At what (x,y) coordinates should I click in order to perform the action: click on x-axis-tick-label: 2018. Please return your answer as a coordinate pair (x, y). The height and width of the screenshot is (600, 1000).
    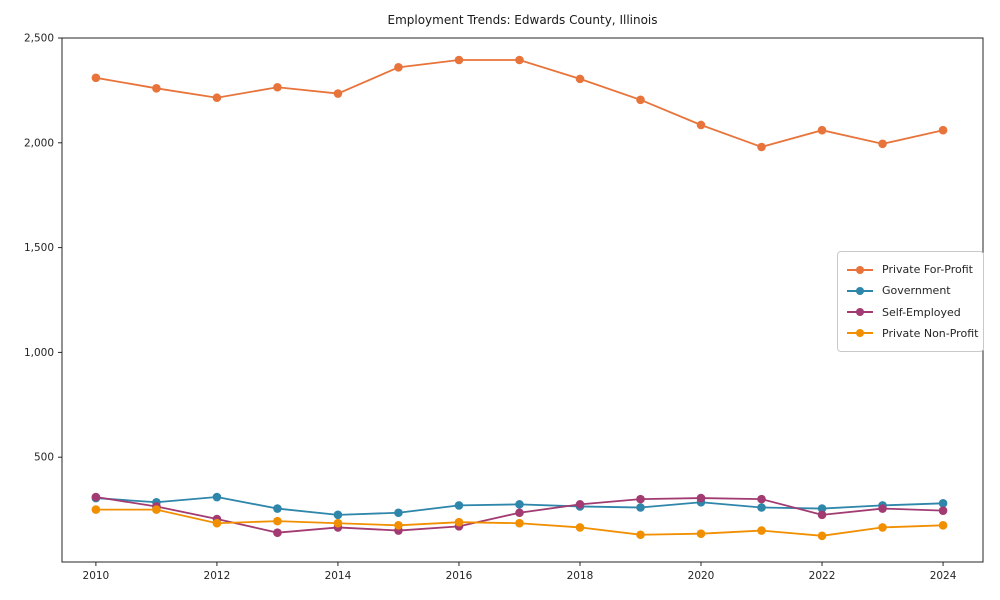
    Looking at the image, I should click on (580, 576).